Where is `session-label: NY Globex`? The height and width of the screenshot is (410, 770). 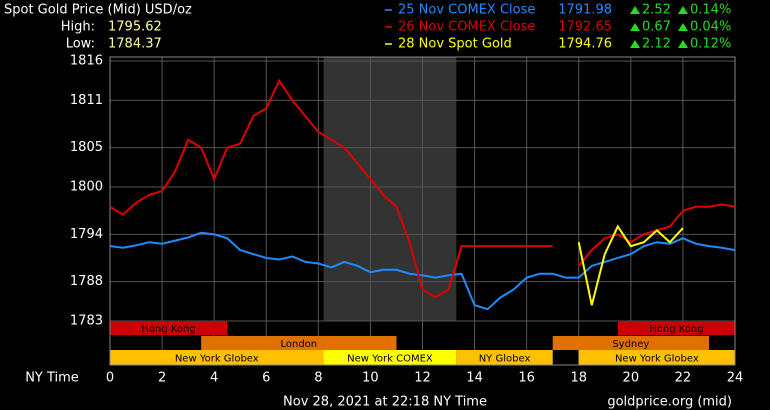
session-label: NY Globex is located at coordinates (505, 359).